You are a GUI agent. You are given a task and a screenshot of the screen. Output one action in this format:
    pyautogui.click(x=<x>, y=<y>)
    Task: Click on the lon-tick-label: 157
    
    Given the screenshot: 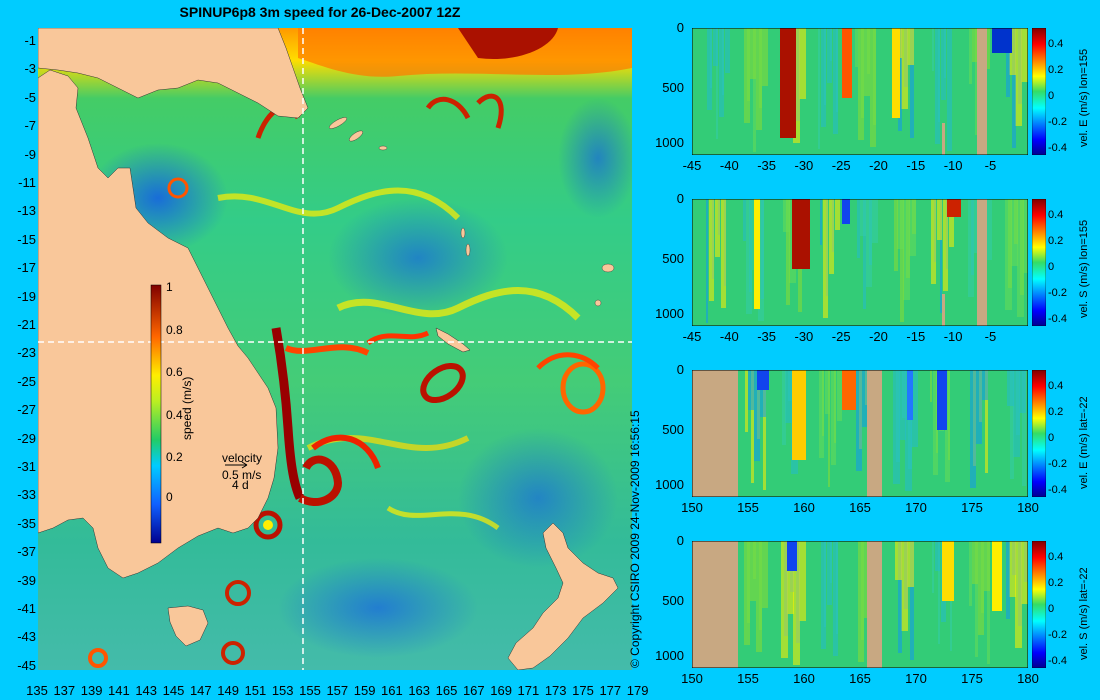 What is the action you would take?
    pyautogui.click(x=337, y=690)
    